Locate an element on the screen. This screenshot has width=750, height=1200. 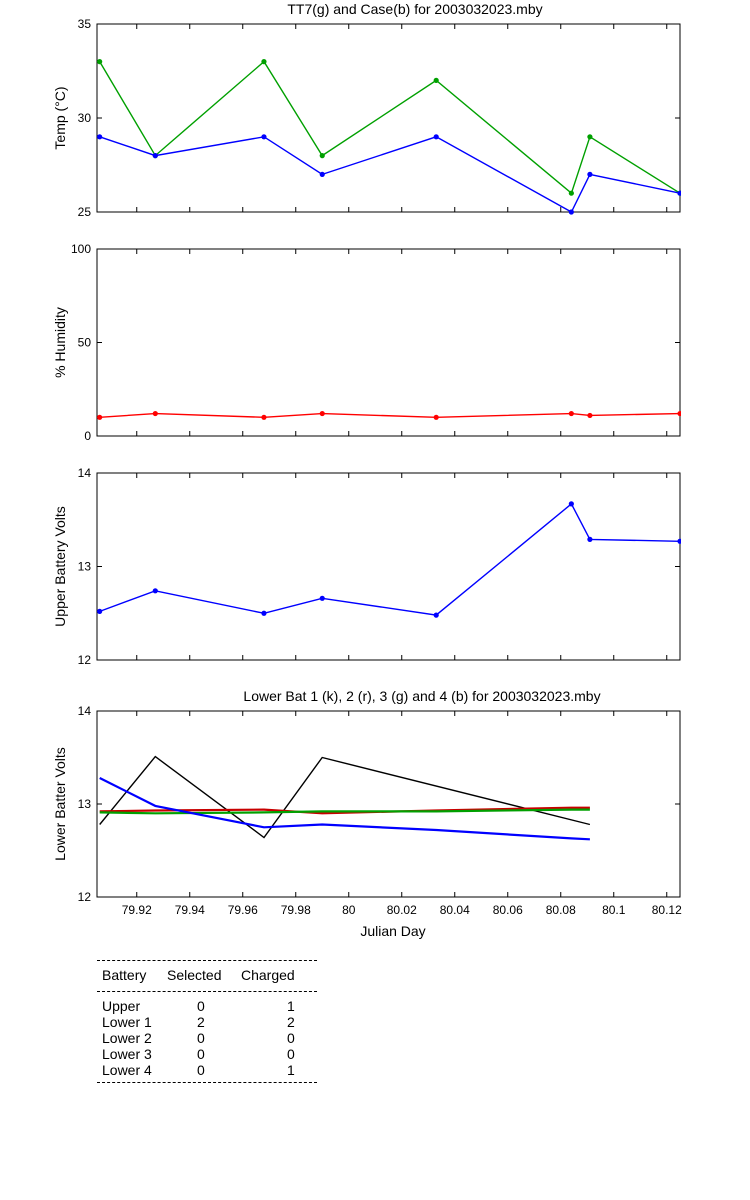
table-divider-bottom is located at coordinates (207, 1082).